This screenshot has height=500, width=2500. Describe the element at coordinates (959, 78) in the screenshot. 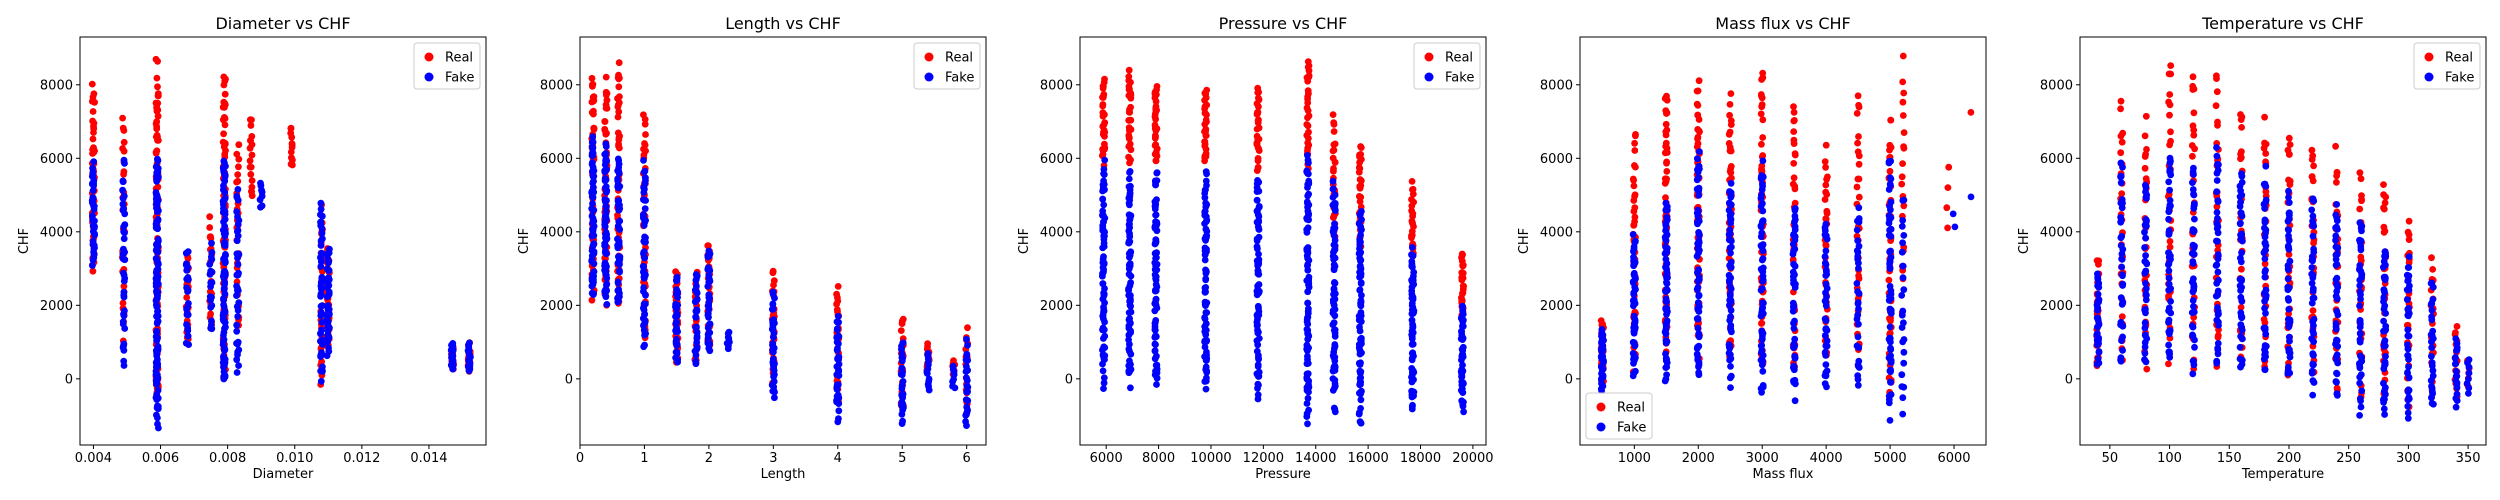

I see `legend-label-fake: Fake` at that location.